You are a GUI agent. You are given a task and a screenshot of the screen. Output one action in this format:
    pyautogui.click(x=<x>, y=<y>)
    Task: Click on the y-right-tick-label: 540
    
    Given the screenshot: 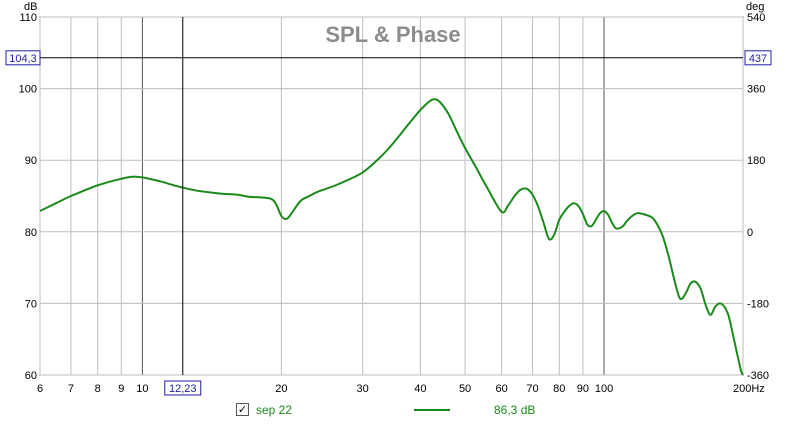 What is the action you would take?
    pyautogui.click(x=756, y=18)
    